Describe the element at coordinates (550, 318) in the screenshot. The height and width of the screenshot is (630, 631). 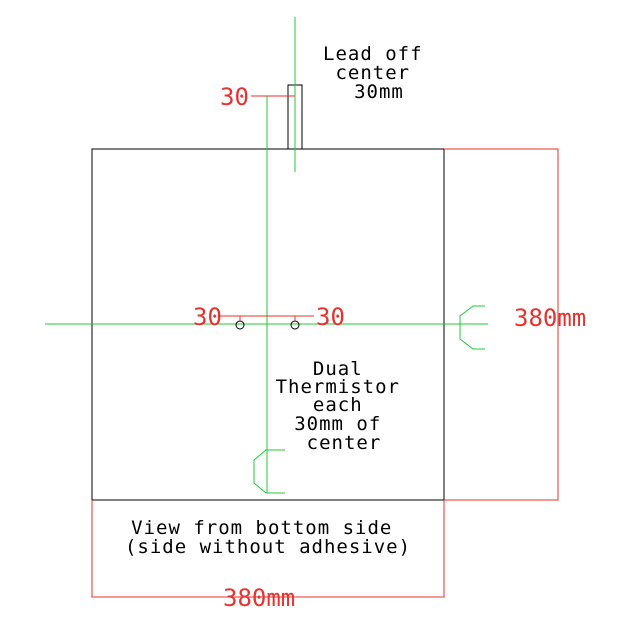
I see `height-dimension-label: 380mm` at that location.